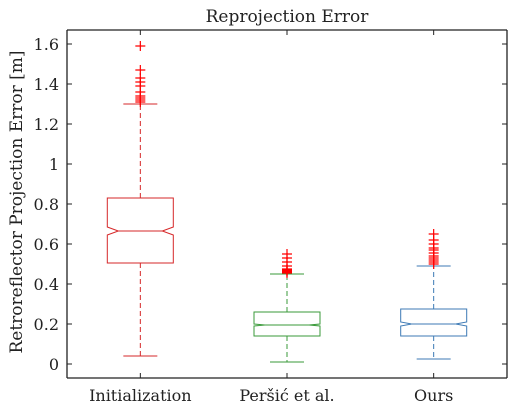 This screenshot has height=407, width=515. I want to click on y-axis-label: Retroreflector Projection Error [m], so click(17, 201).